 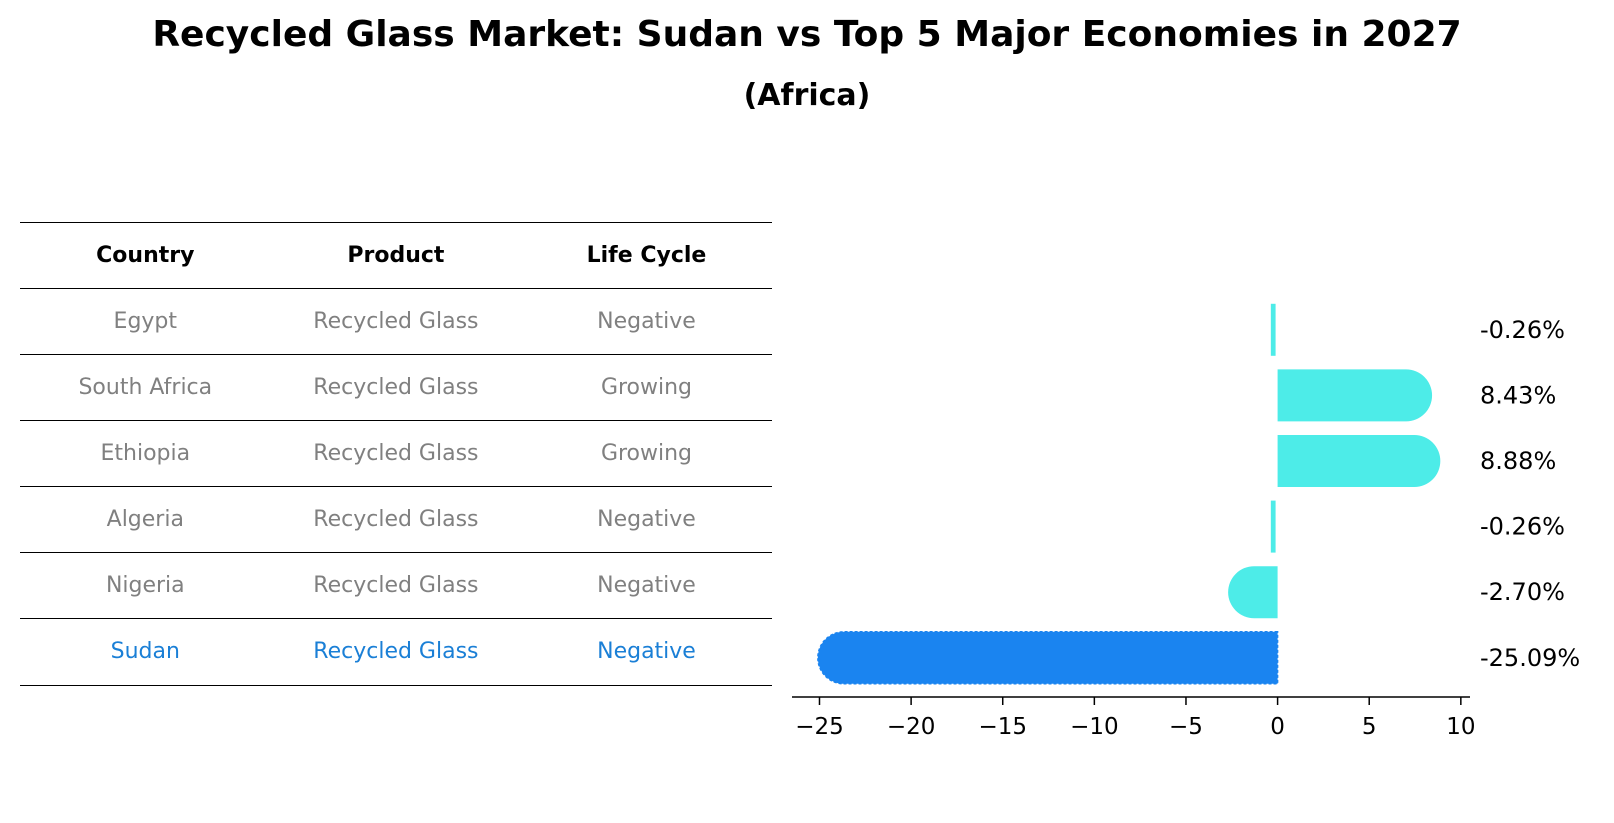 What do you see at coordinates (1522, 592) in the screenshot?
I see `value-label: -2.70%` at bounding box center [1522, 592].